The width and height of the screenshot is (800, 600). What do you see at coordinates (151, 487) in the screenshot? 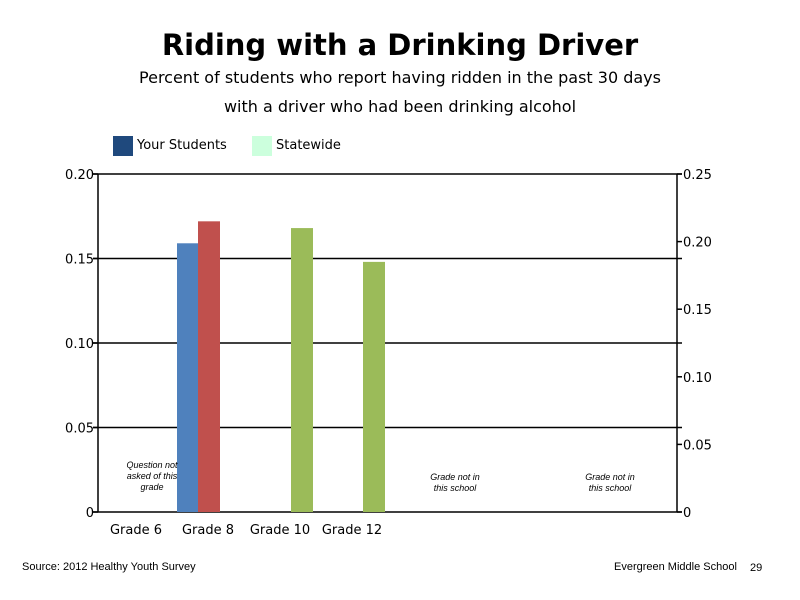
I see `annotation-0-line-2: grade` at bounding box center [151, 487].